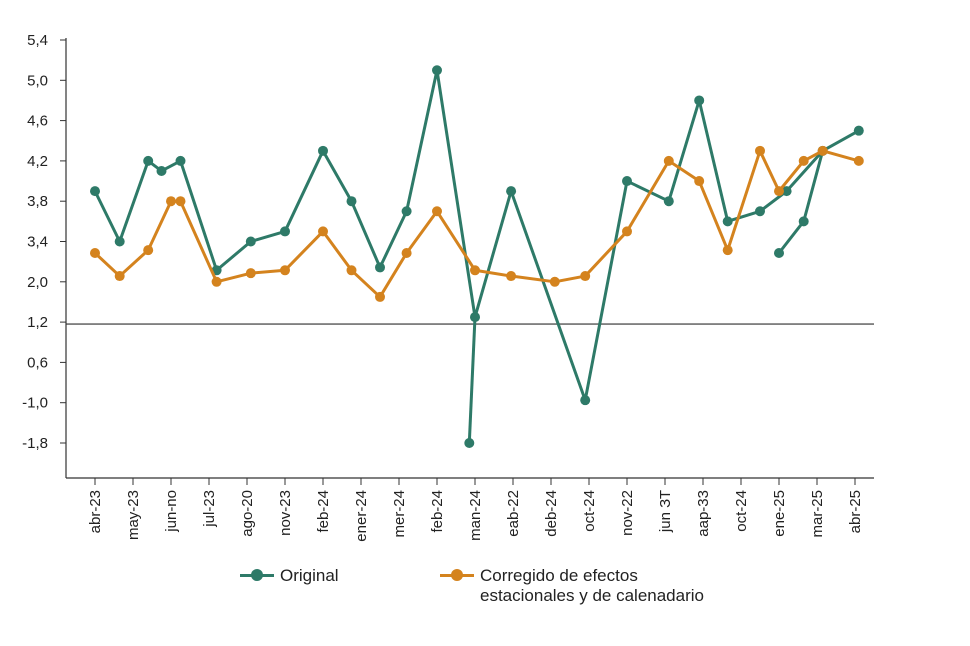 The height and width of the screenshot is (646, 970). I want to click on y-axis-ticks: 5,4 5,0 4,6 4,2 3,8 3,4 2,0 1,2 0,6 -1,0 -1,8, so click(44, 242).